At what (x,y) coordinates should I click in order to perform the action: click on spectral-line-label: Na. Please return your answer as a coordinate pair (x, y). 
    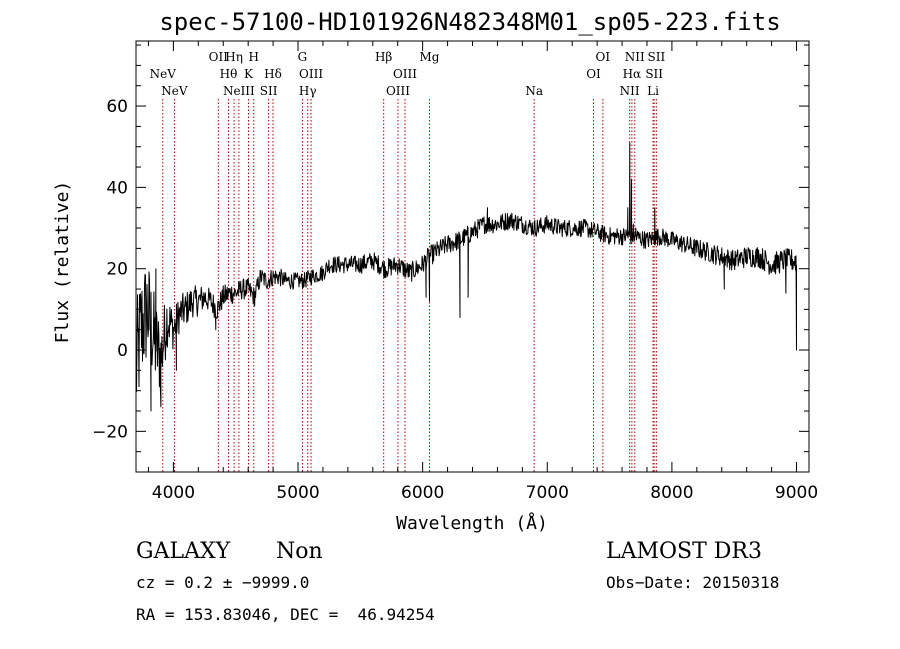
    Looking at the image, I should click on (534, 91).